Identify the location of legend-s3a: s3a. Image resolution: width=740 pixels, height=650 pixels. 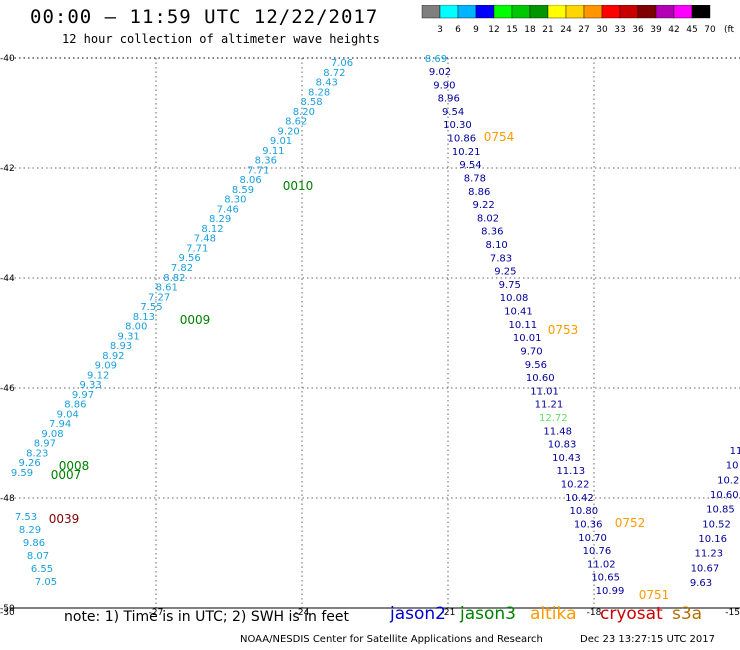
(687, 614).